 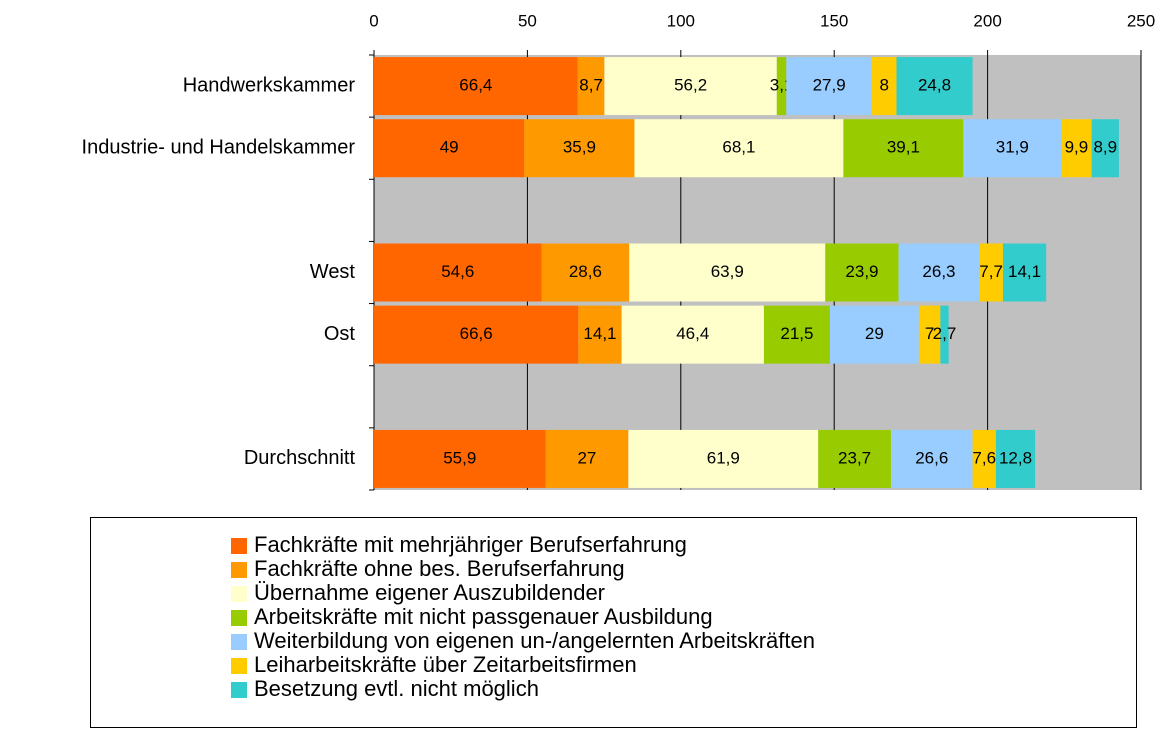 I want to click on data-label: 23,7, so click(x=854, y=457).